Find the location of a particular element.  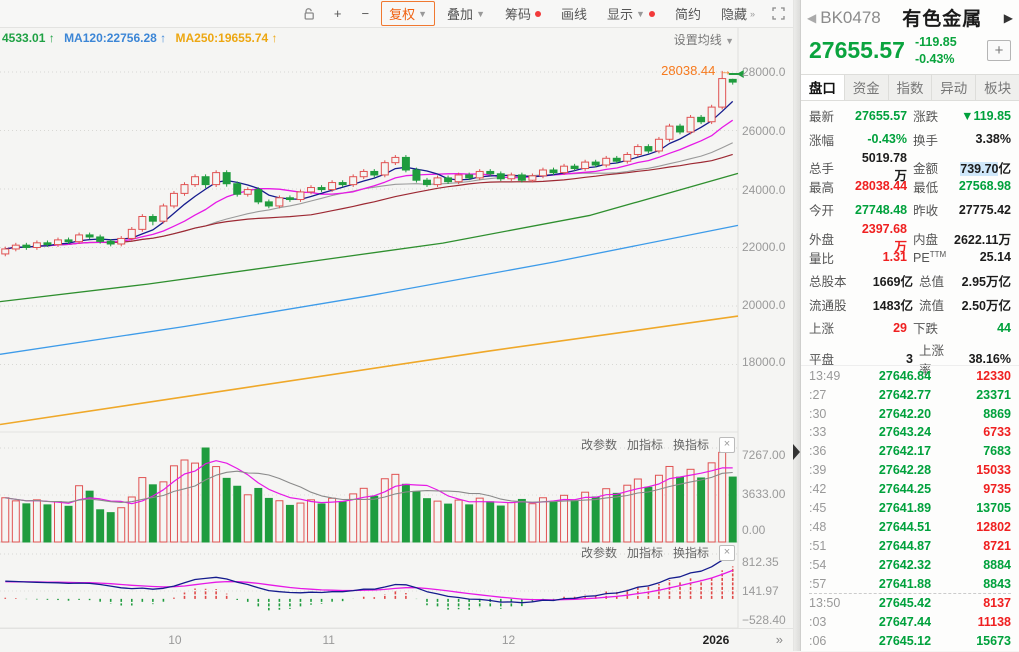

tick-price: 27644.87 is located at coordinates (905, 545).